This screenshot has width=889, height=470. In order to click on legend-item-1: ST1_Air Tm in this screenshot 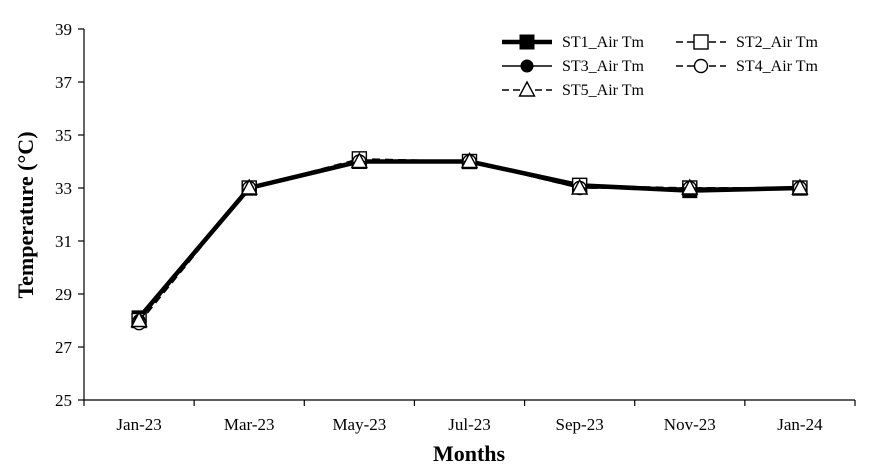, I will do `click(573, 42)`.